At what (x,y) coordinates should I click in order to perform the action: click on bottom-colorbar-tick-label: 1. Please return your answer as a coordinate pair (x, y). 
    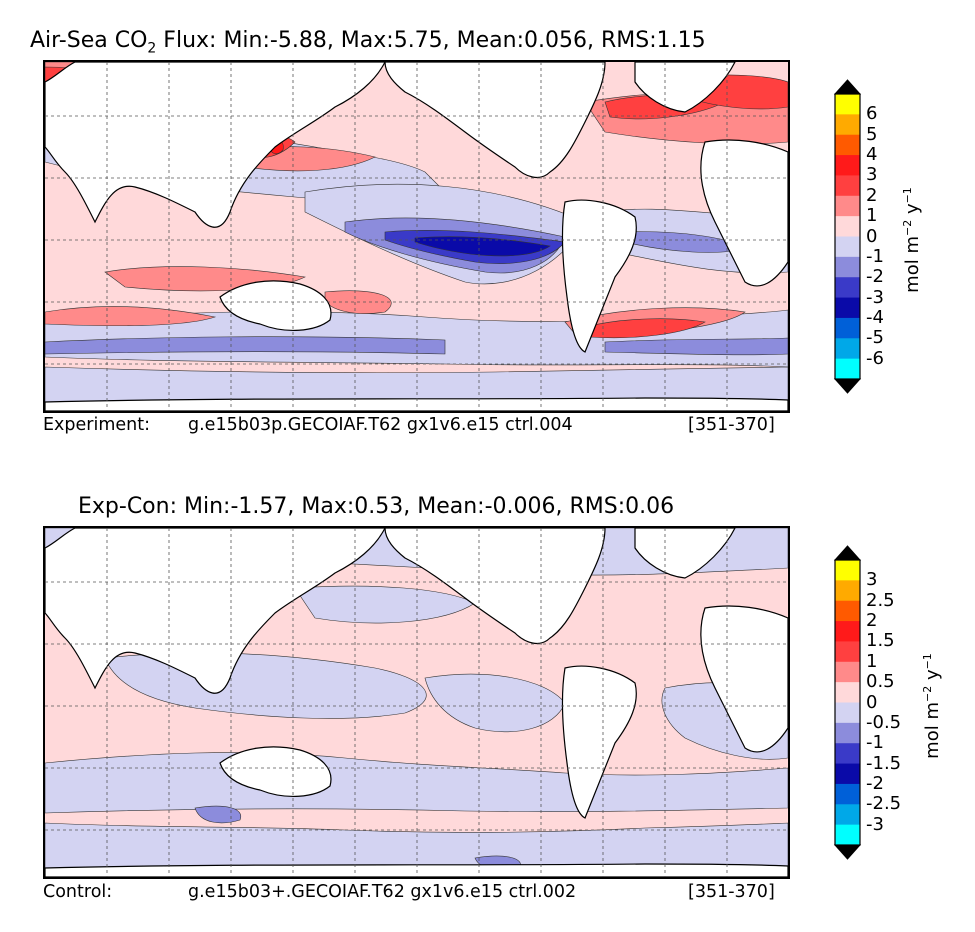
    Looking at the image, I should click on (872, 661).